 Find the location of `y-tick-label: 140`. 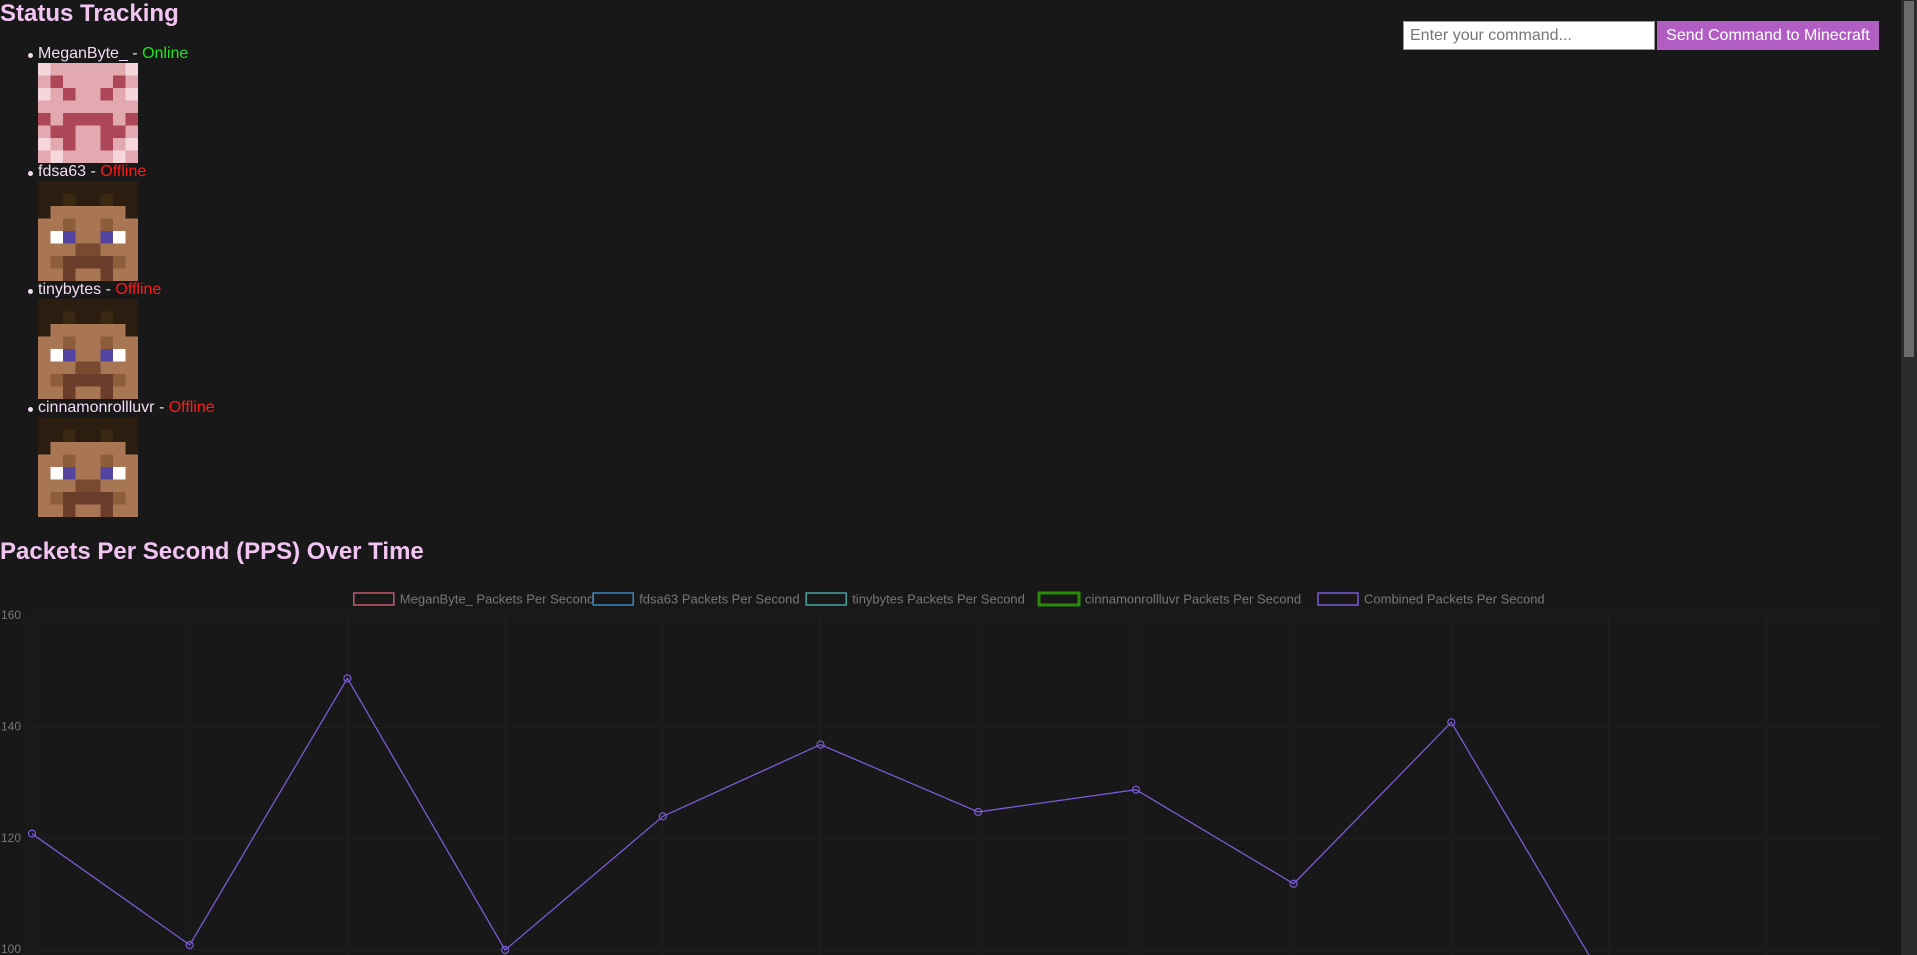

y-tick-label: 140 is located at coordinates (11, 727).